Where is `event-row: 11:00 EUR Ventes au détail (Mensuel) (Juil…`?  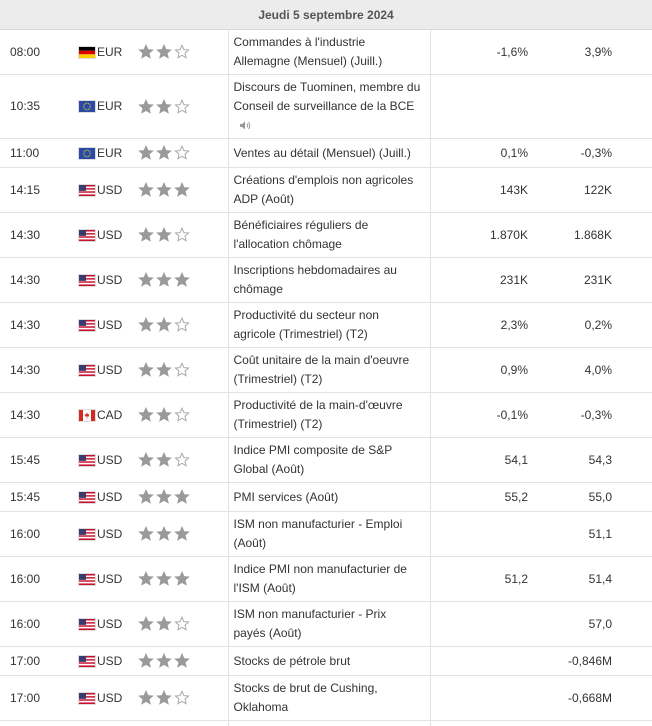 event-row: 11:00 EUR Ventes au détail (Mensuel) (Juil… is located at coordinates (326, 153).